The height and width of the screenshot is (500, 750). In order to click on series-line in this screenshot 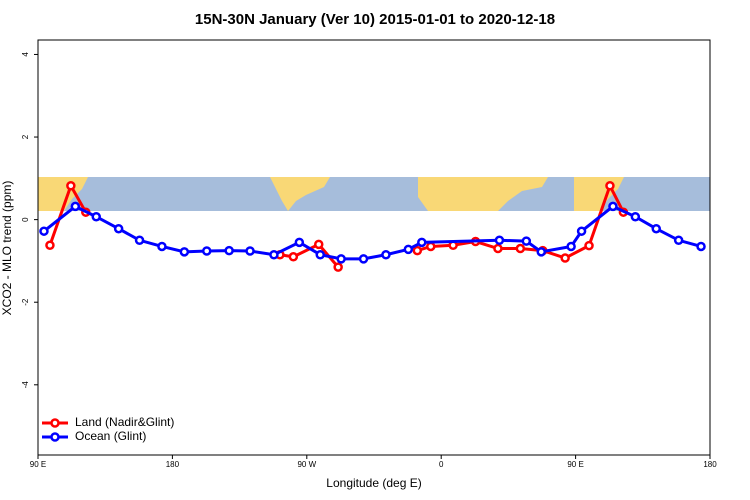, I will do `click(372, 232)`.